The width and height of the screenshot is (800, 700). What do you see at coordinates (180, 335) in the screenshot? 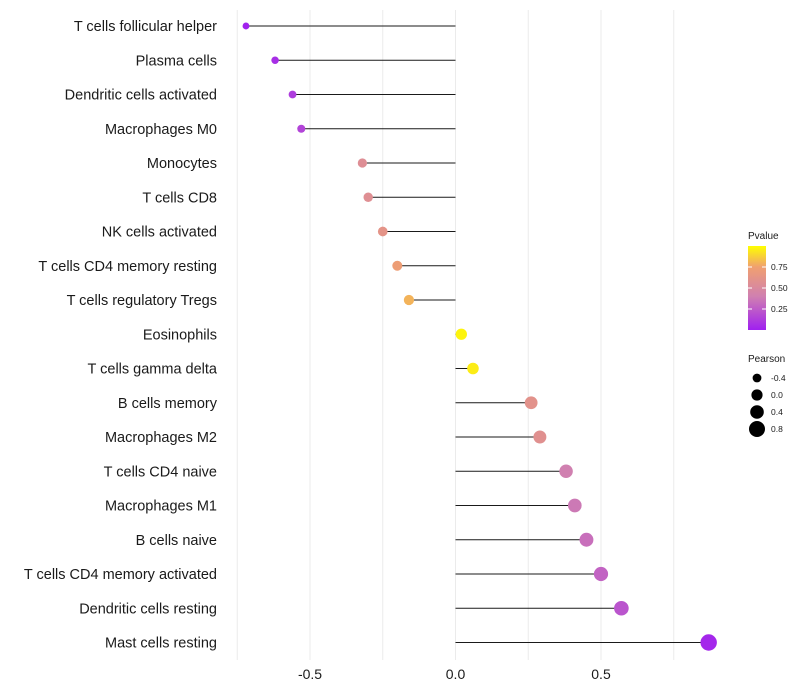
I see `category-label: Eosinophils` at bounding box center [180, 335].